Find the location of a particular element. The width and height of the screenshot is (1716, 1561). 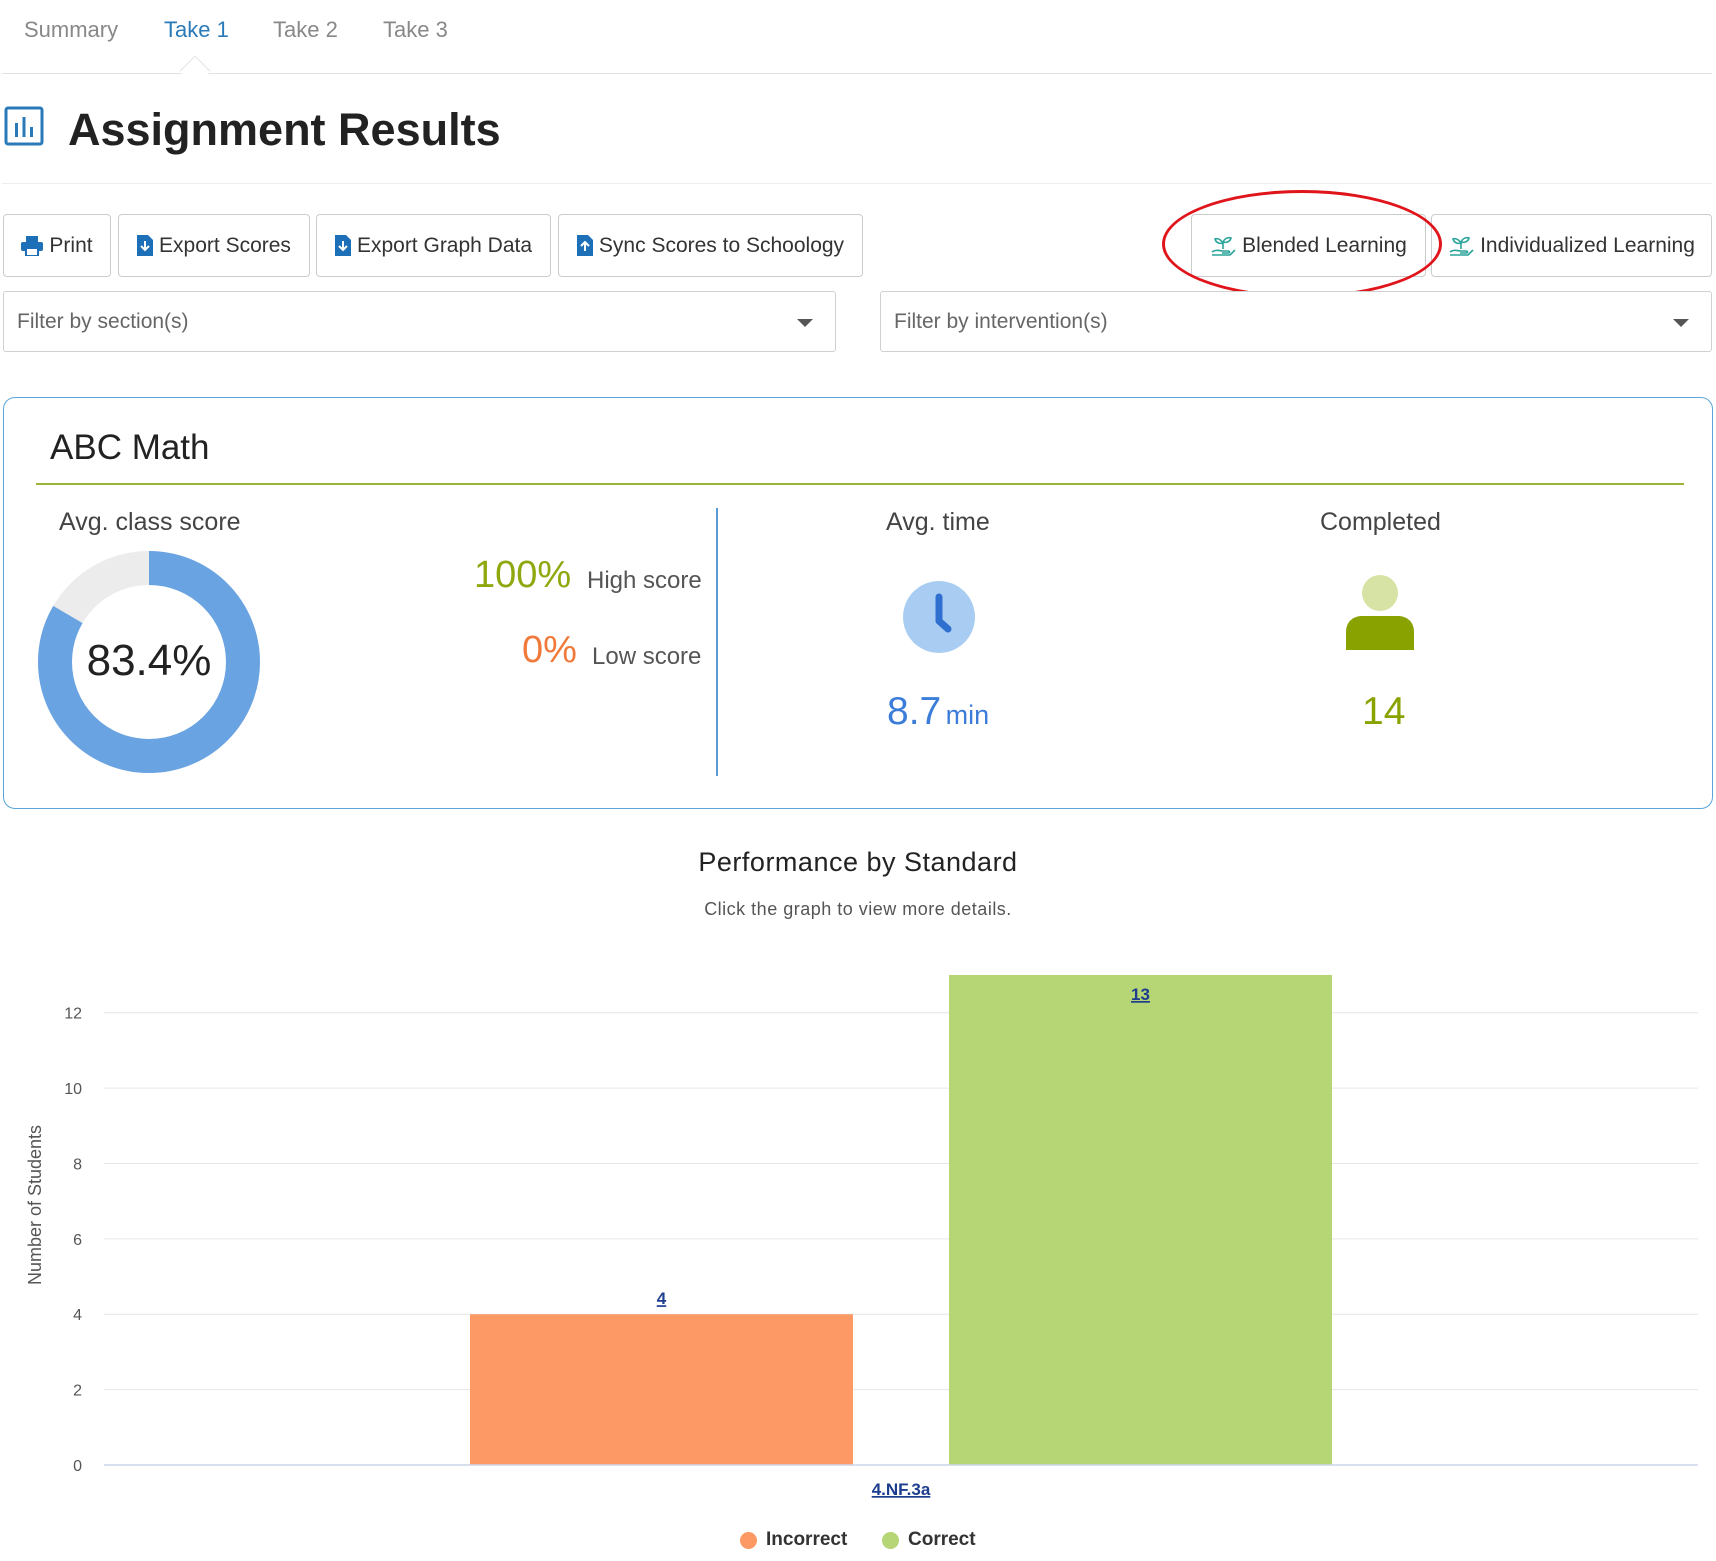

avg-time-readout: 8.7 min is located at coordinates (938, 712).